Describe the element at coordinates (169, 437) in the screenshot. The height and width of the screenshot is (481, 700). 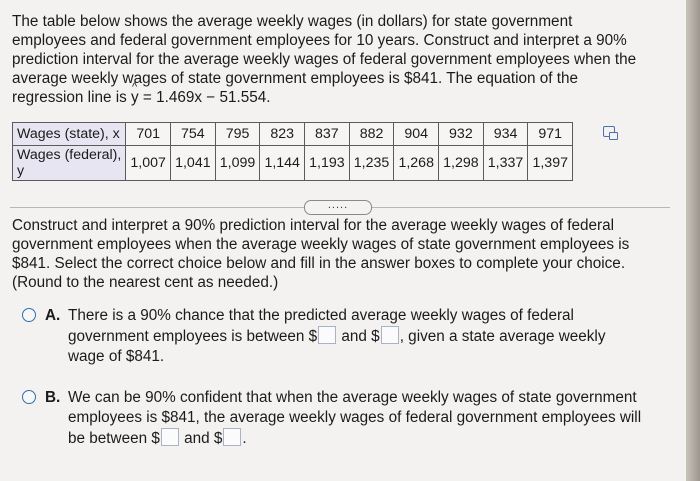
I see `answer-box-b-lower` at that location.